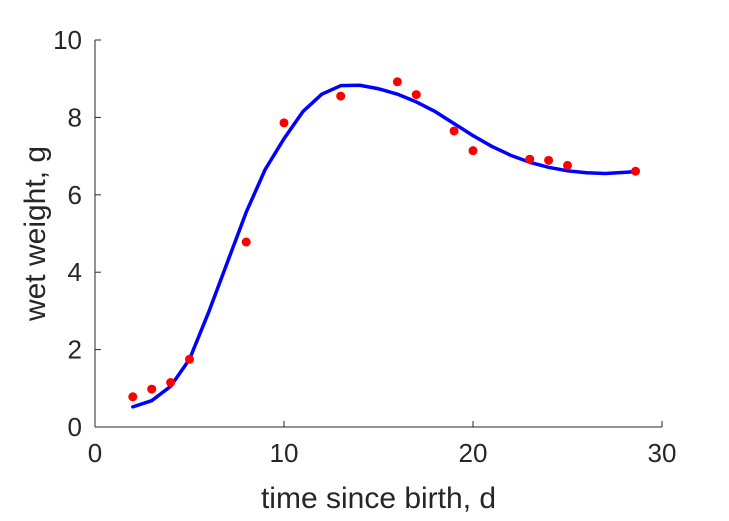  Describe the element at coordinates (284, 453) in the screenshot. I see `x-tick-label: 10` at that location.